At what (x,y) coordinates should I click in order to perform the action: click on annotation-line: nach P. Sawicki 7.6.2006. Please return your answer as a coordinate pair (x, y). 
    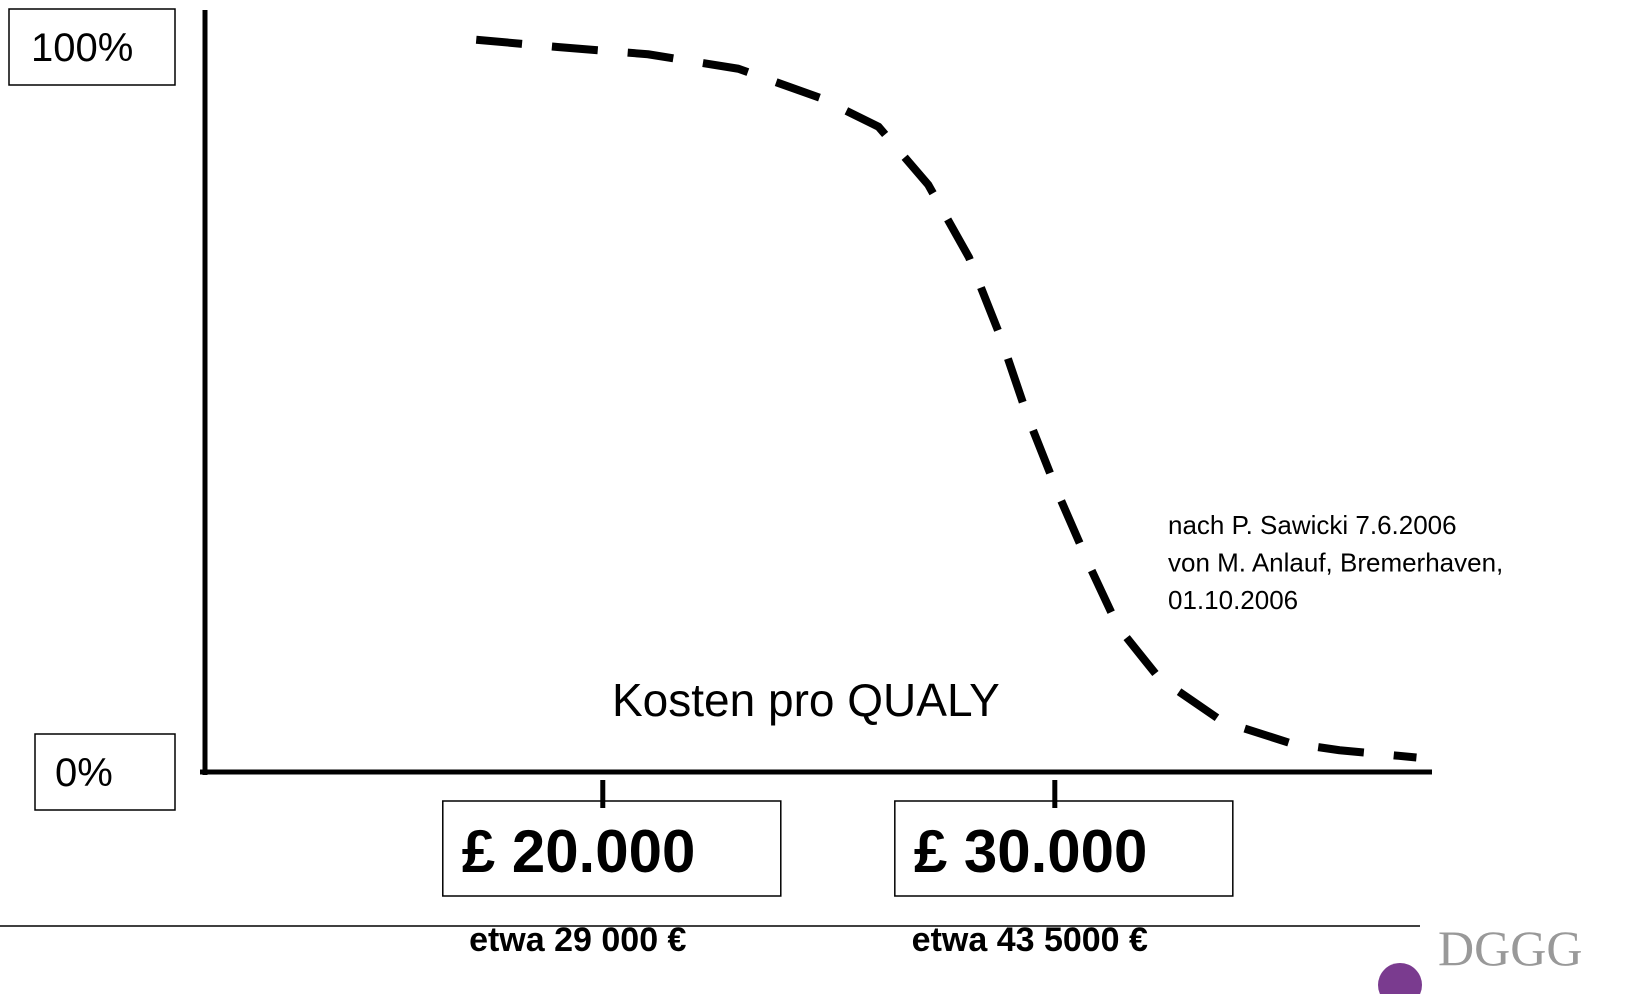
    Looking at the image, I should click on (1312, 525).